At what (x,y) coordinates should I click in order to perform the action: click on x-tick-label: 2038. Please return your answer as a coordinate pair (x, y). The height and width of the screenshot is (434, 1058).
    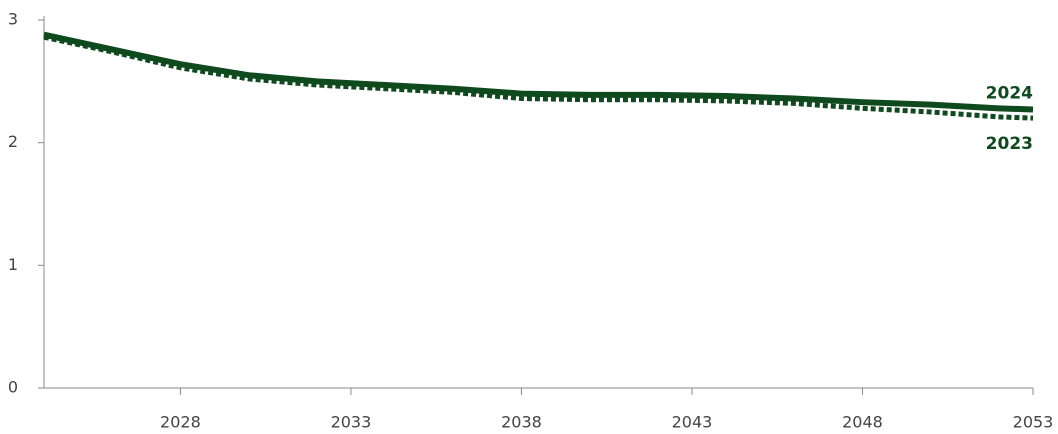
    Looking at the image, I should click on (521, 422).